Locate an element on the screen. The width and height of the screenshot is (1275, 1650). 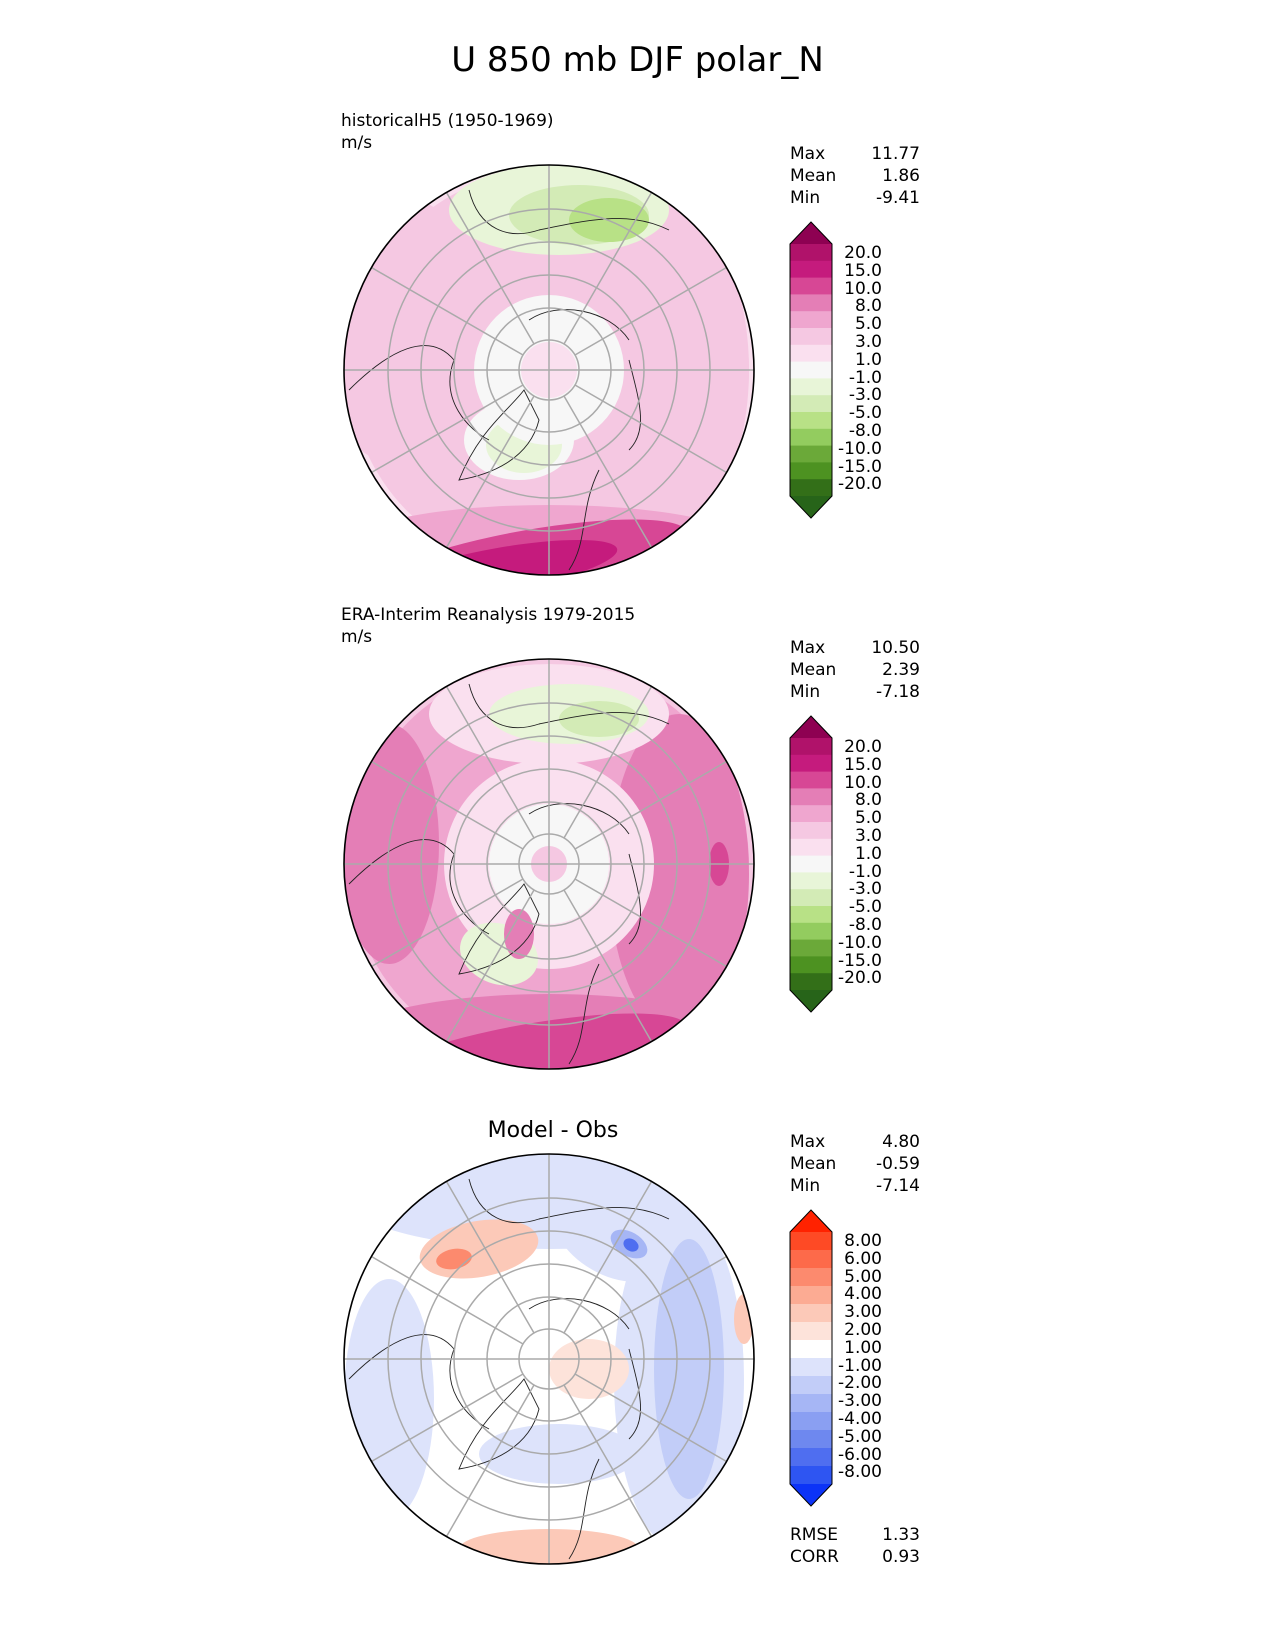
colorbar-tick-label: 8.00 is located at coordinates (863, 1241).